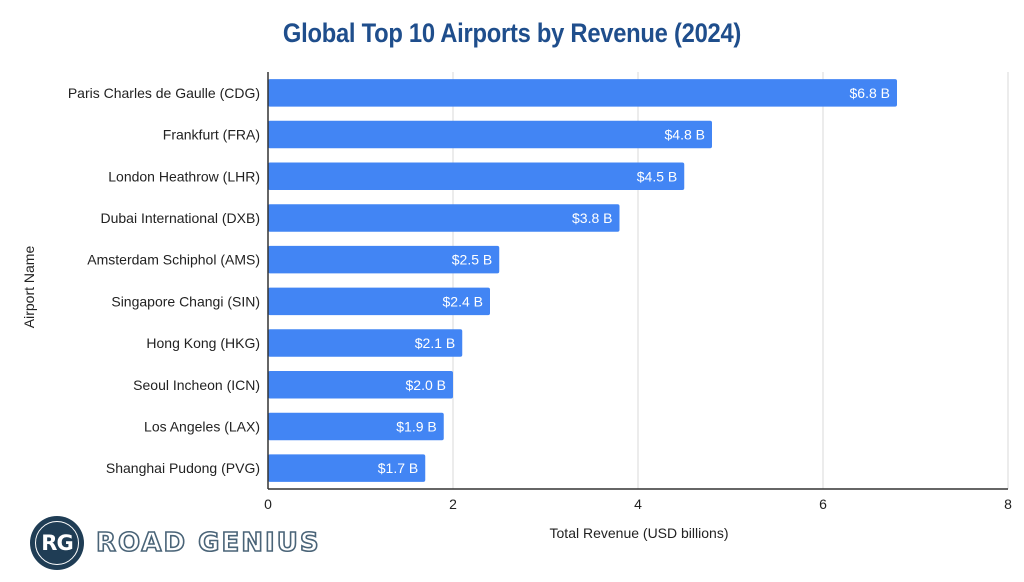 The height and width of the screenshot is (582, 1024). I want to click on x-tick-label: 0, so click(268, 504).